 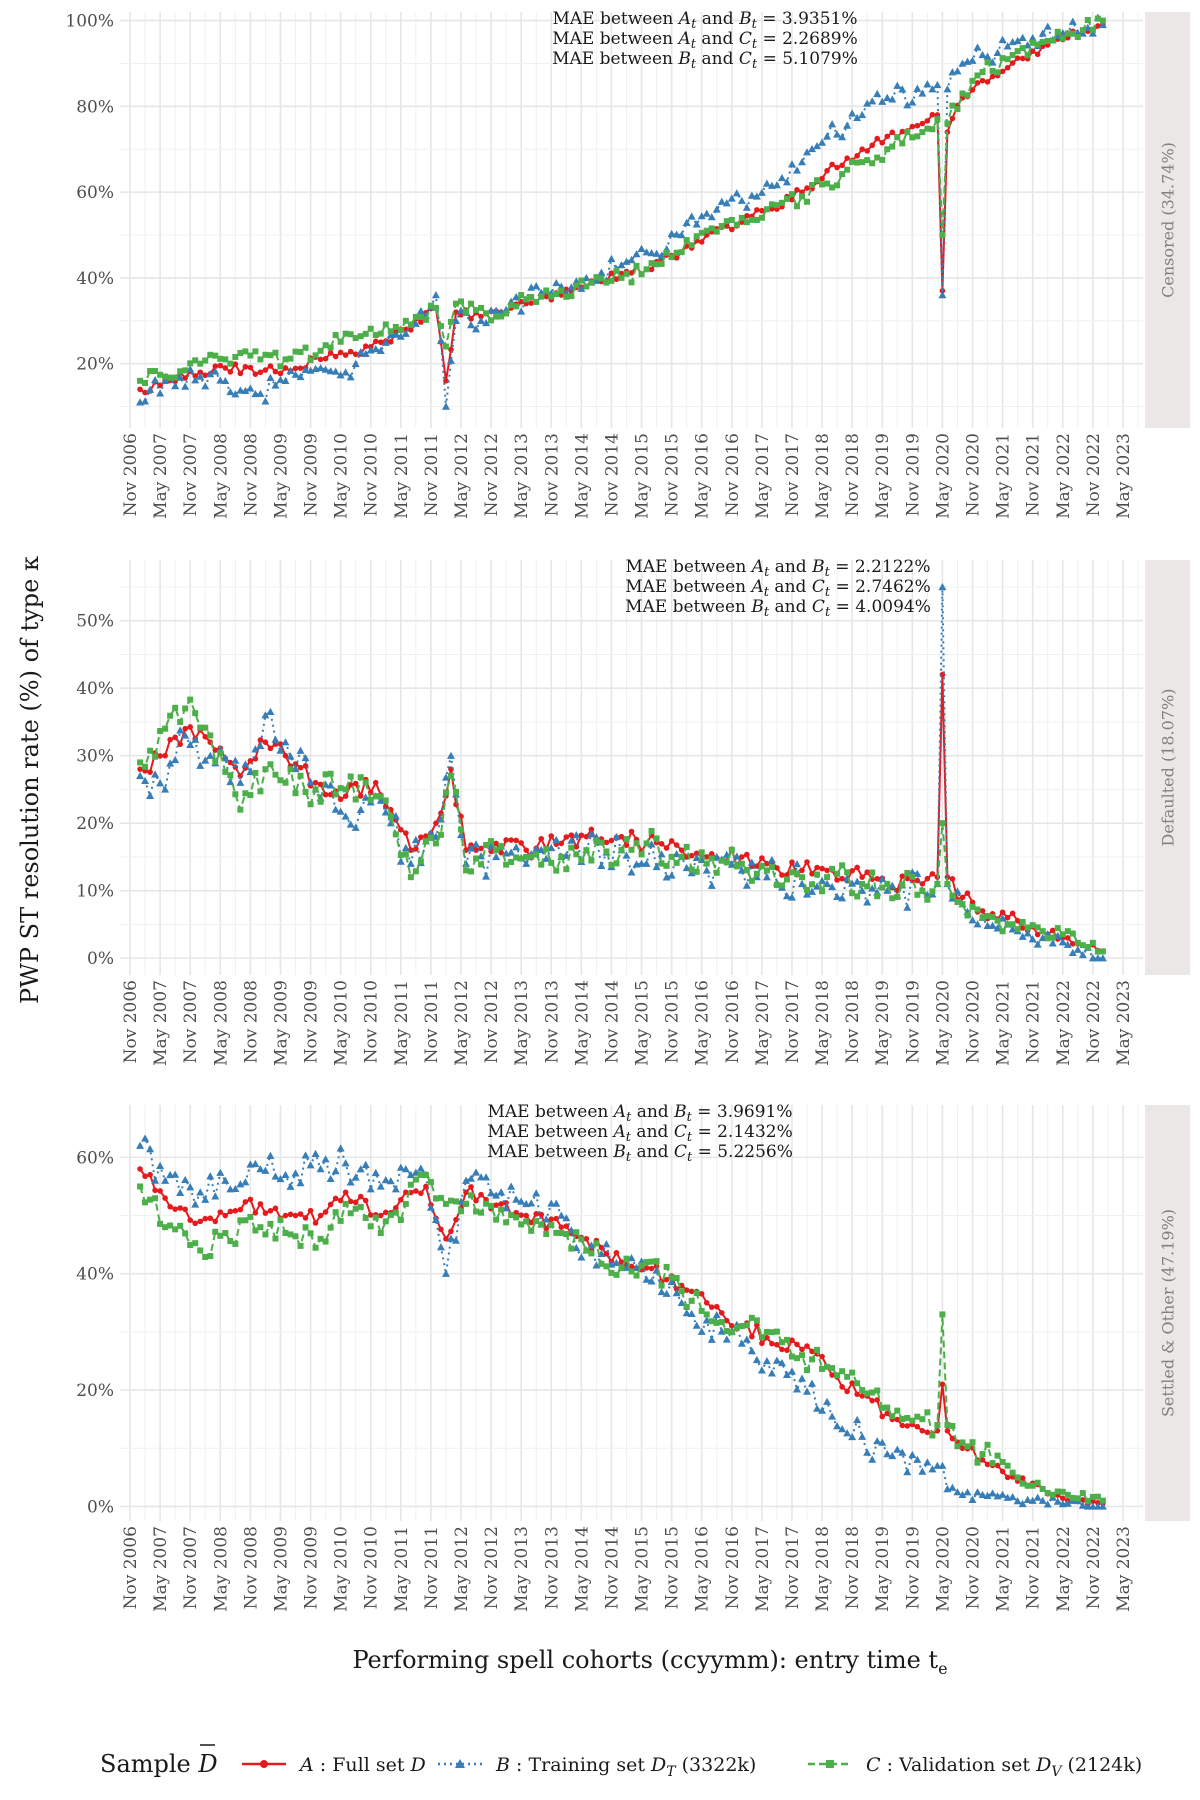 What do you see at coordinates (402, 476) in the screenshot?
I see `x-tick-label: May 2011` at bounding box center [402, 476].